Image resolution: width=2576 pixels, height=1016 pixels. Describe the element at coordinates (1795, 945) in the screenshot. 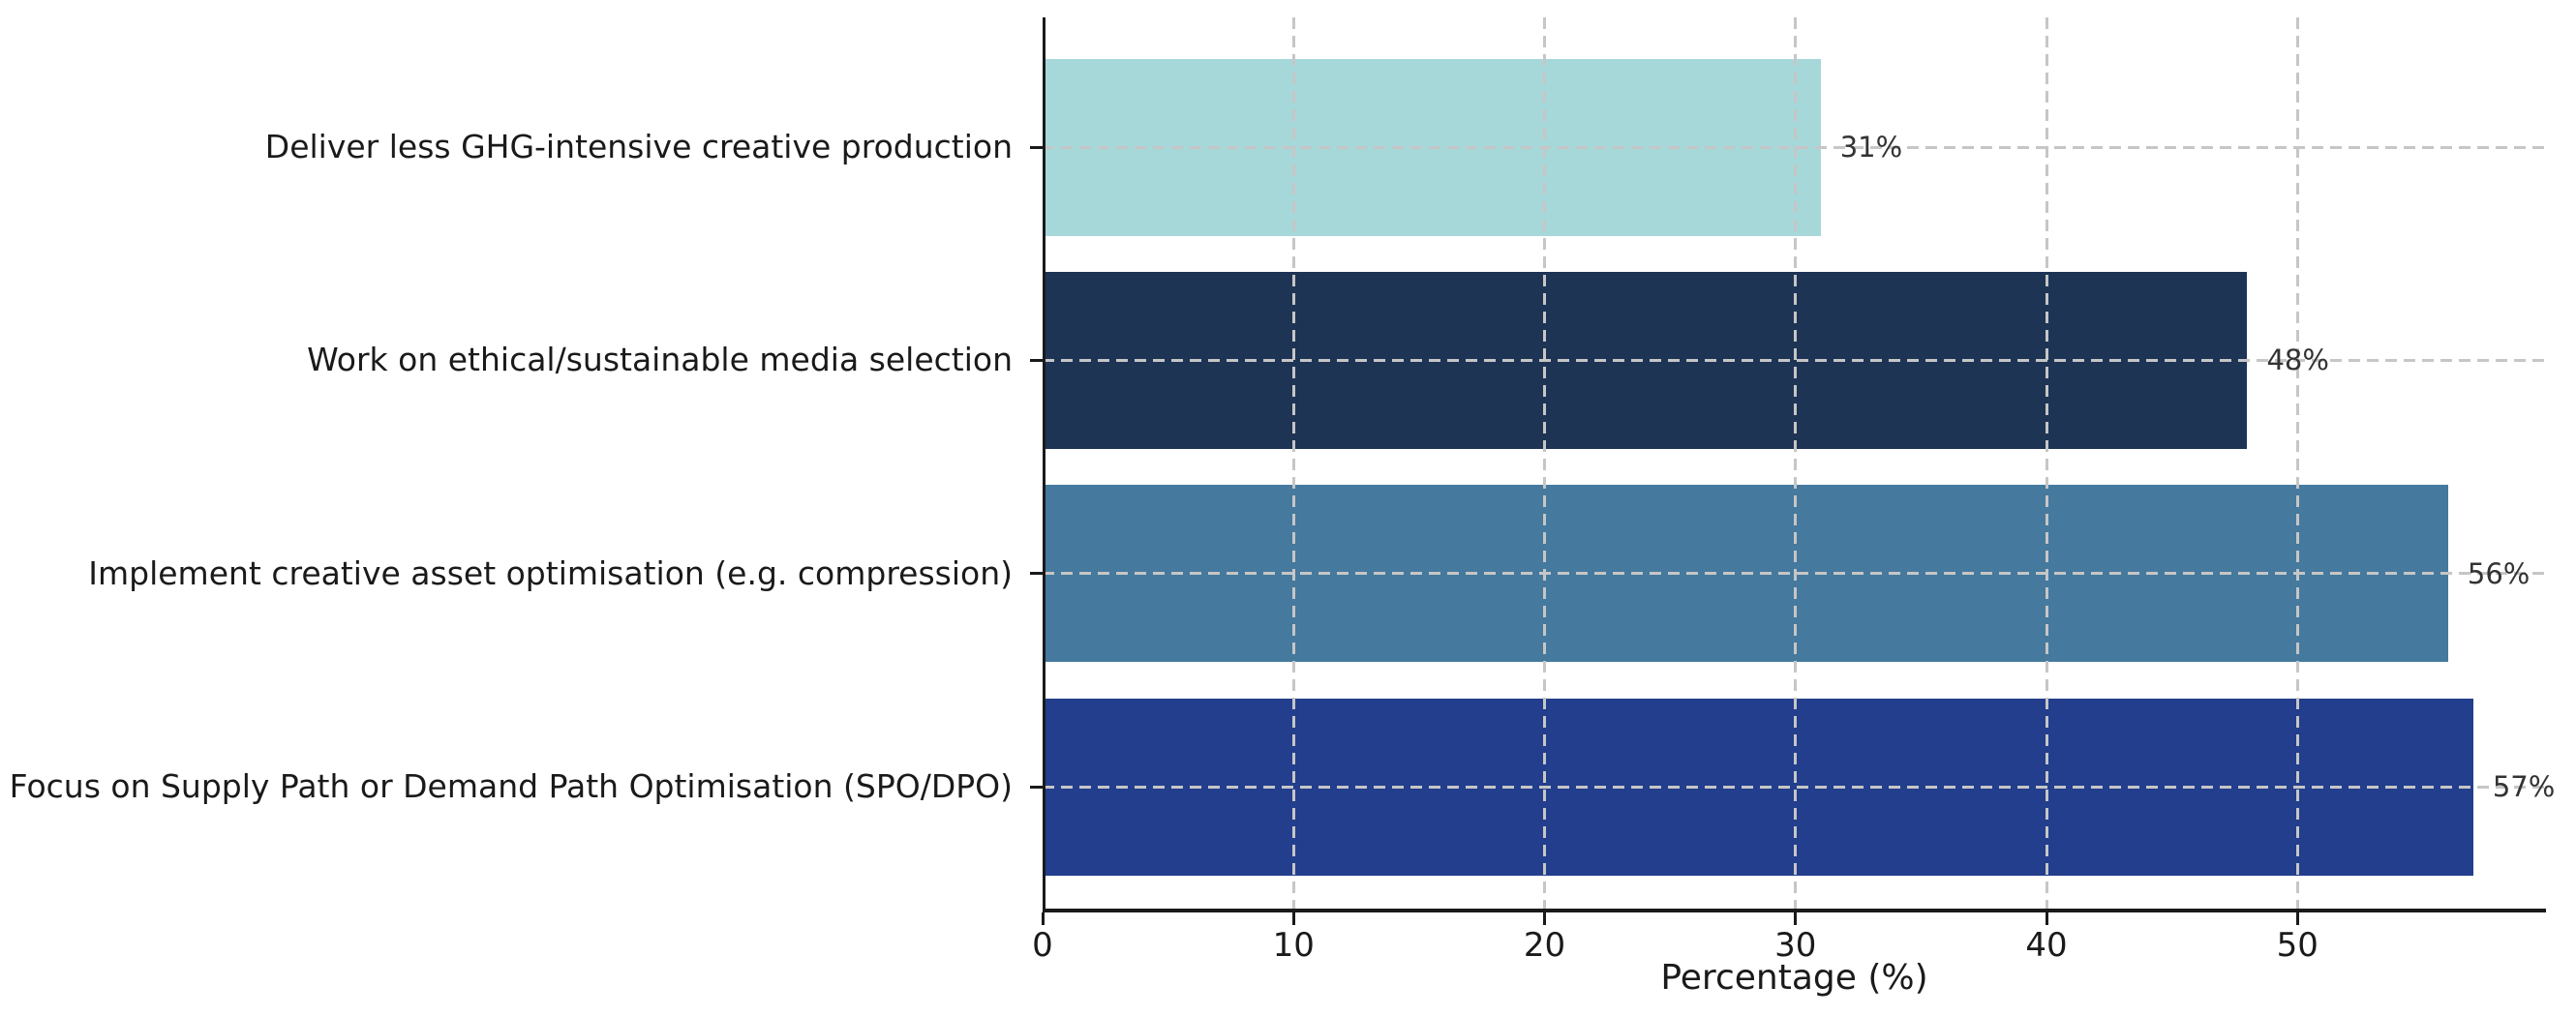

I see `x-tick-label: 30` at that location.